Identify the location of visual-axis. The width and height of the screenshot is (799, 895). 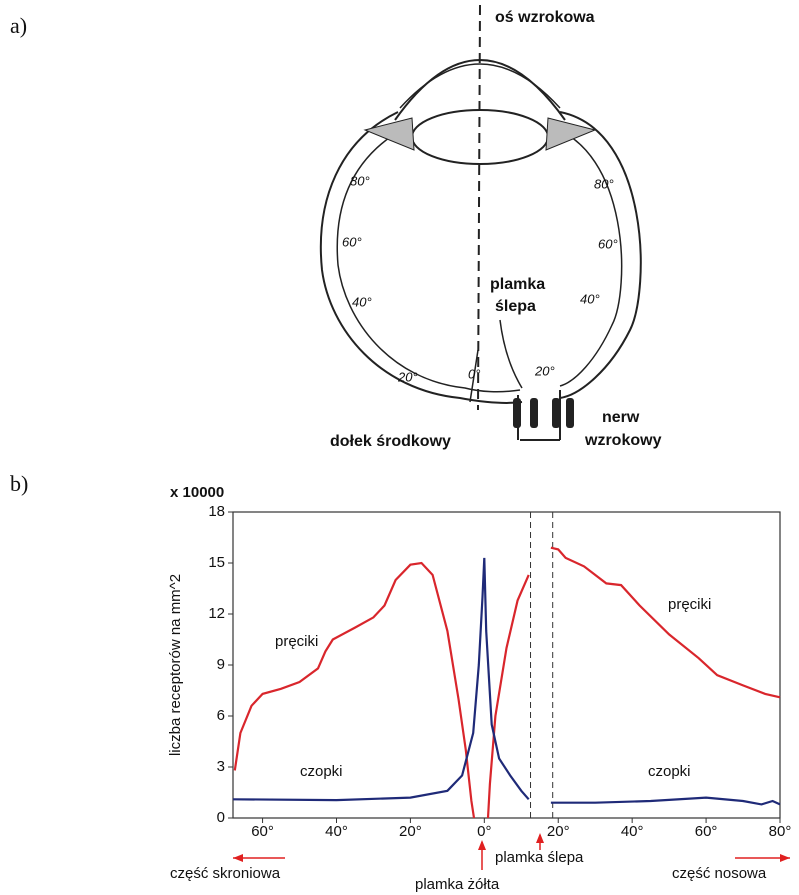
(479, 207).